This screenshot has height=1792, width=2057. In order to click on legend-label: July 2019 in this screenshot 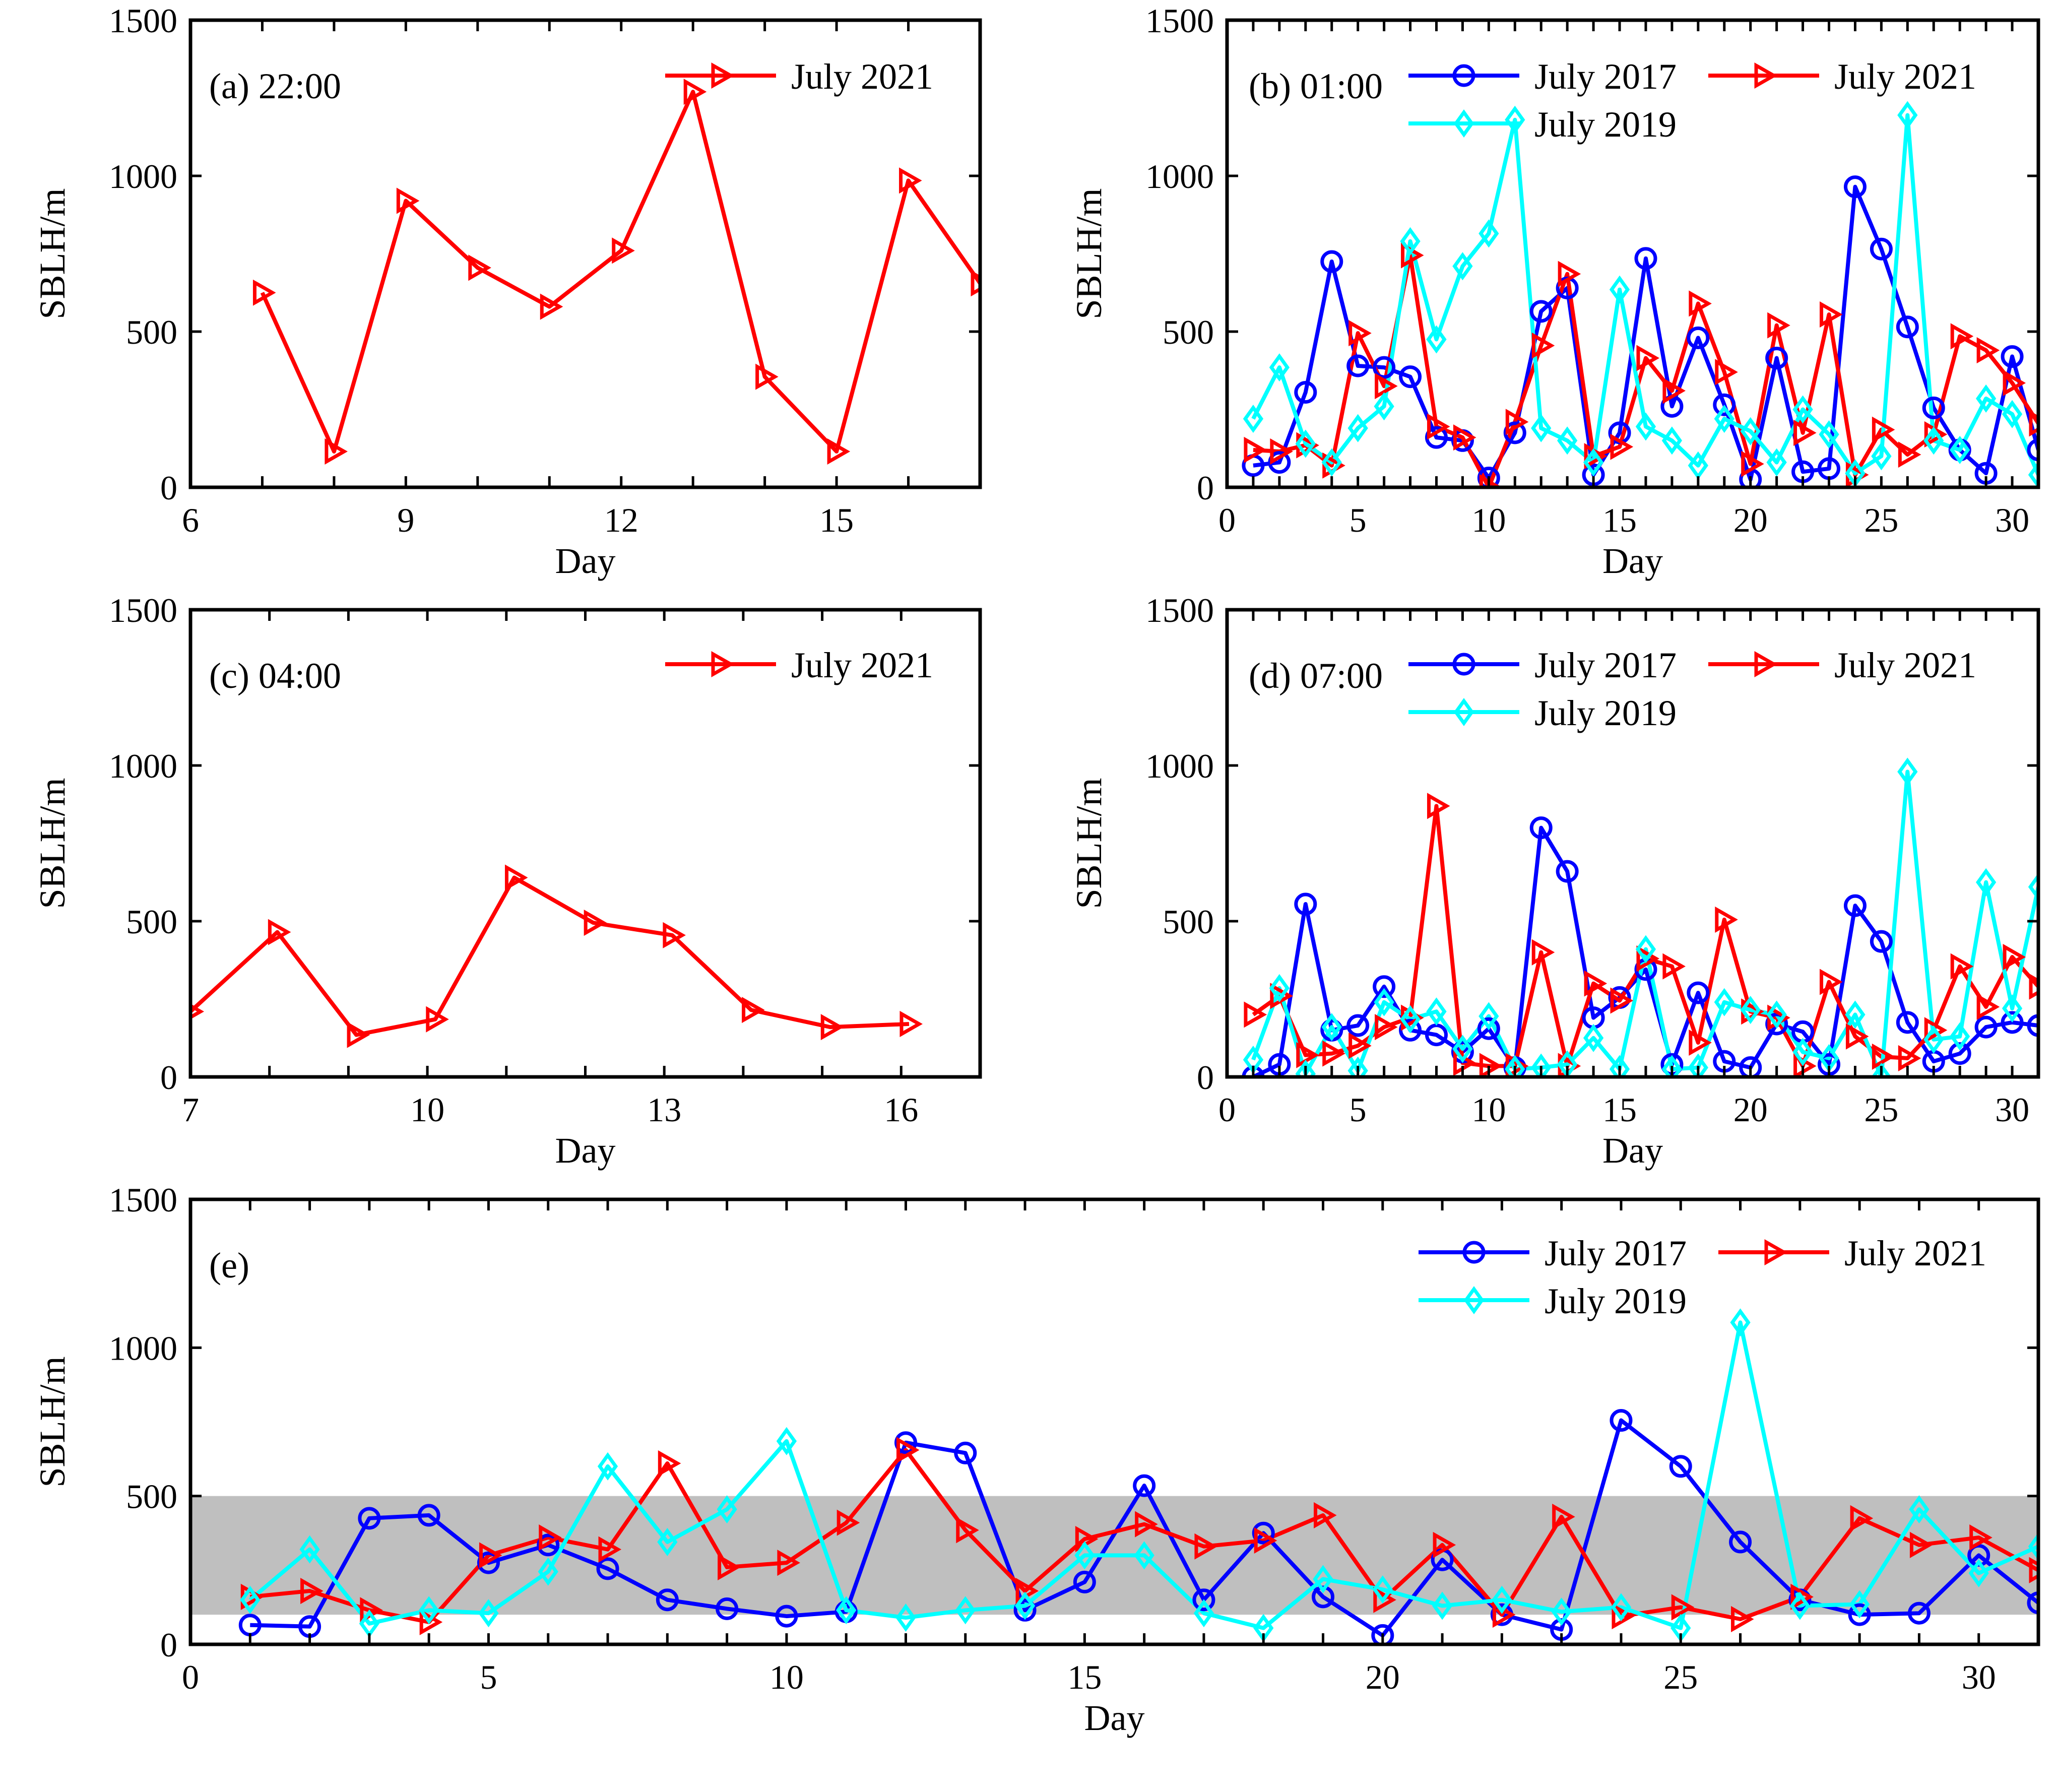, I will do `click(1616, 1301)`.